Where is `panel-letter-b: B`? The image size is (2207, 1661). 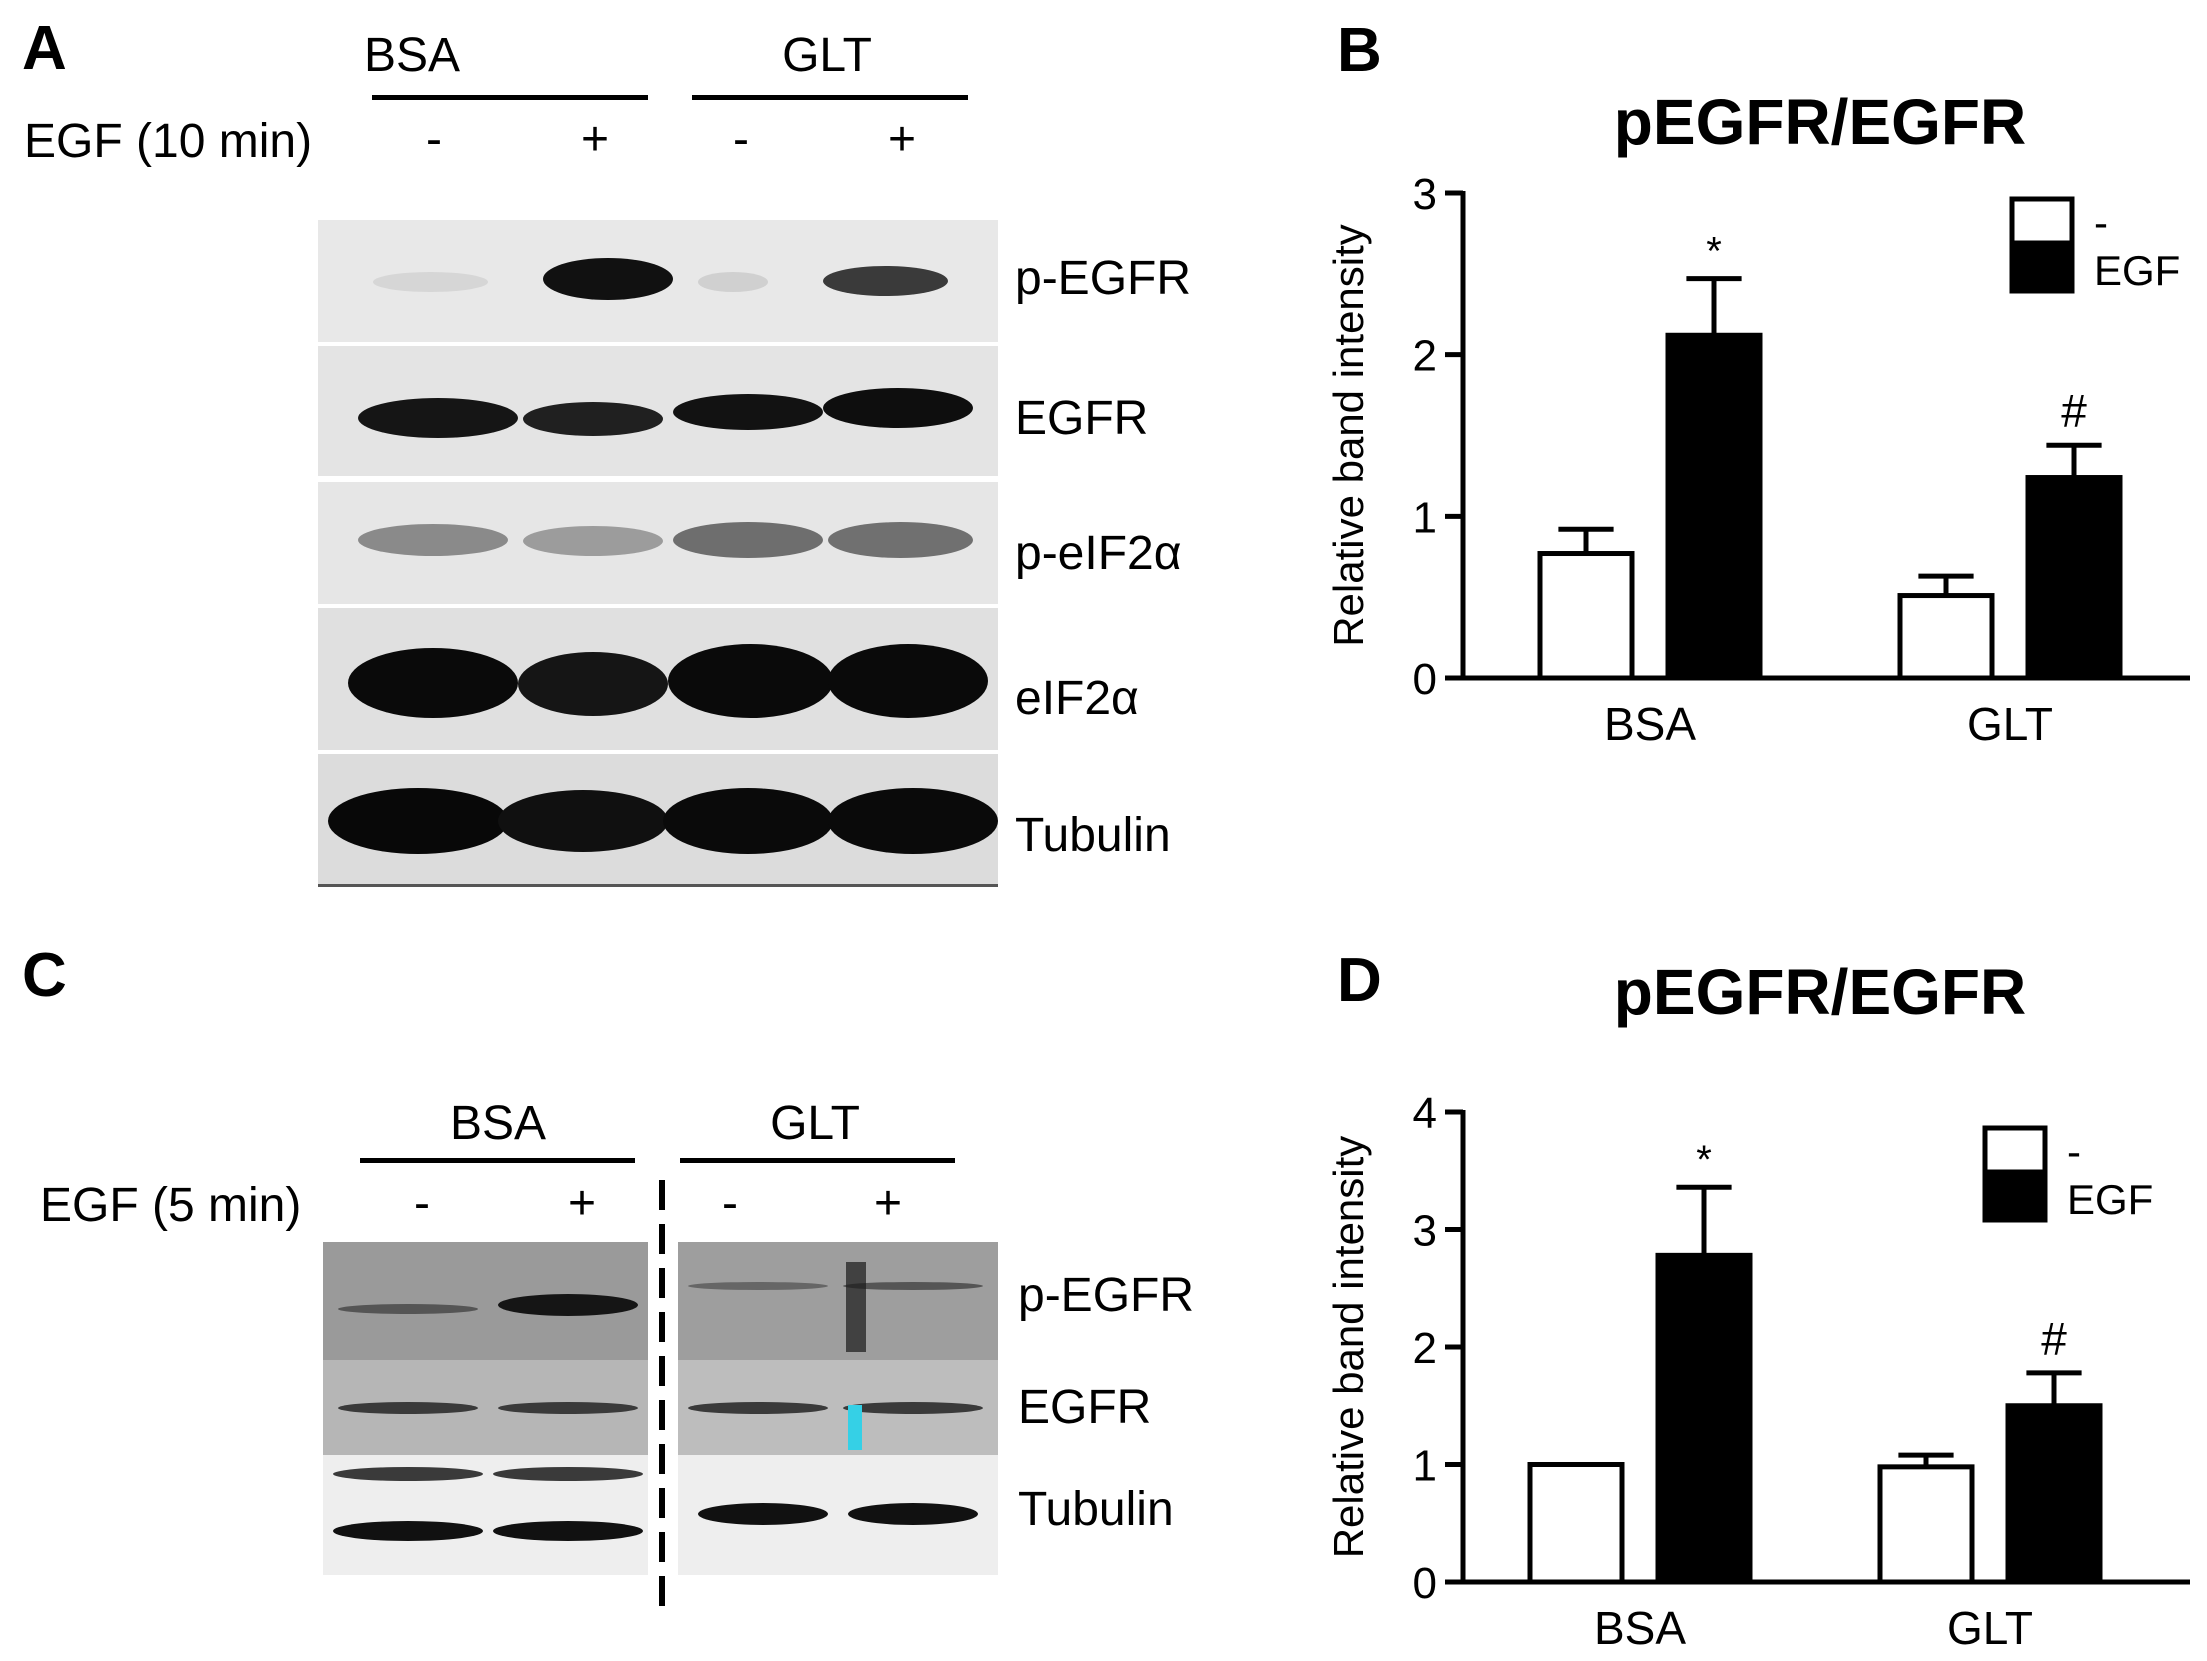 panel-letter-b: B is located at coordinates (1359, 50).